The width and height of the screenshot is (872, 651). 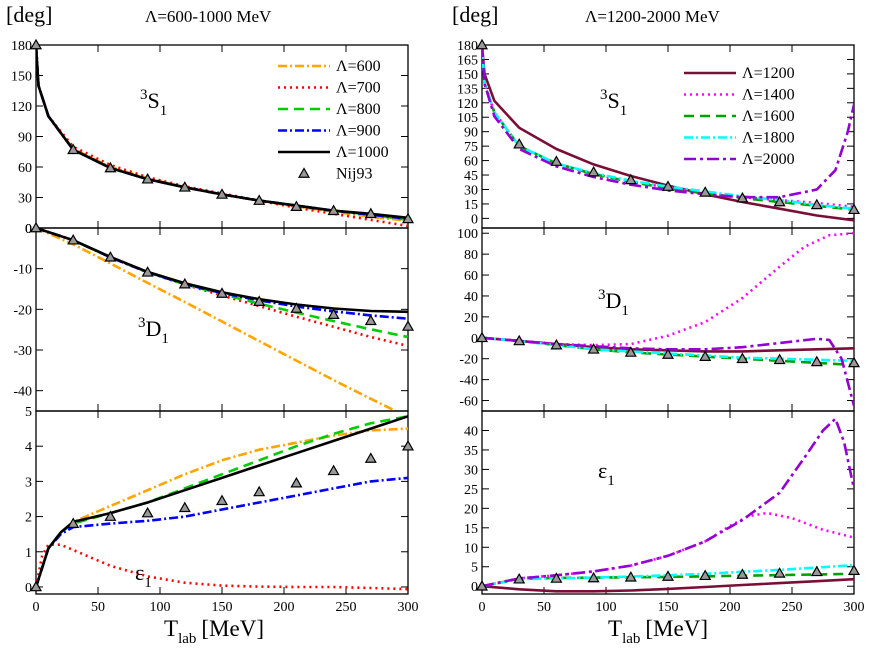 I want to click on y-tick-label: 4, so click(x=28, y=447).